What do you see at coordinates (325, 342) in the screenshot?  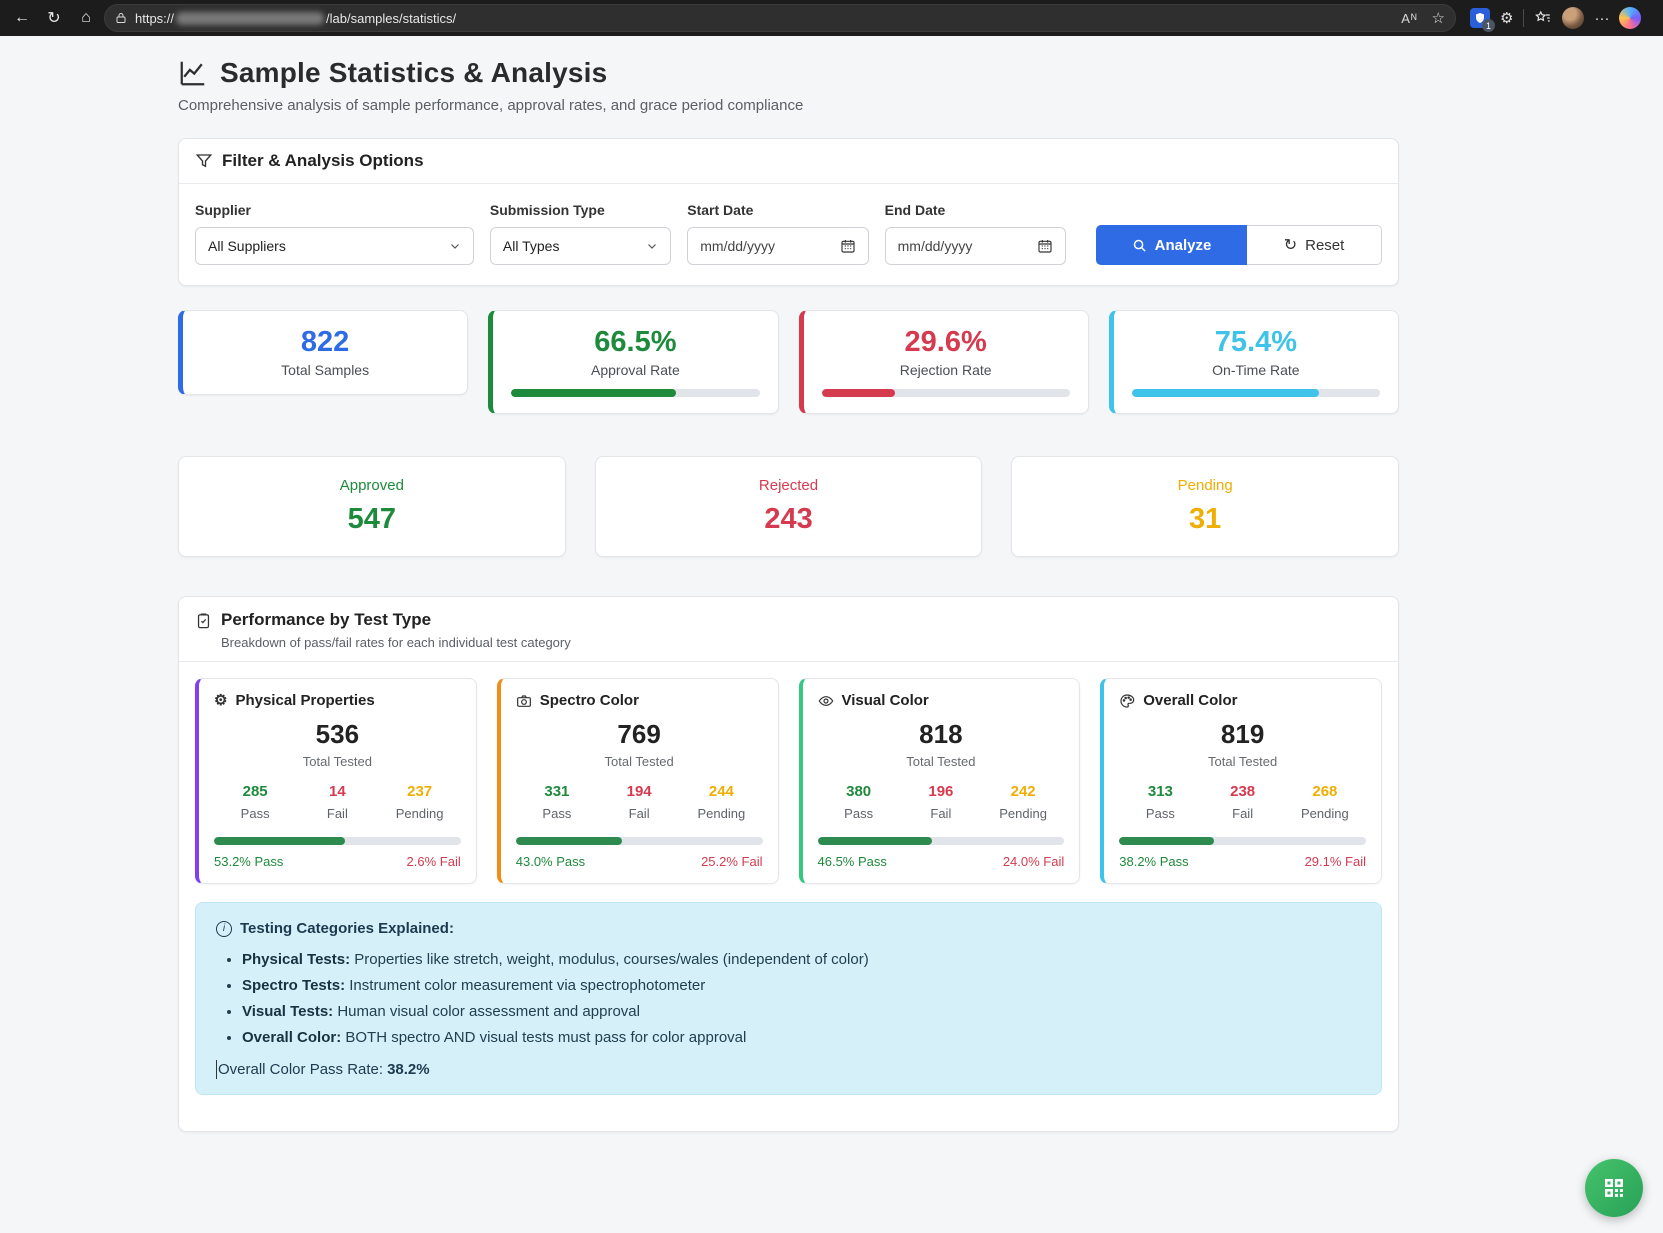 I see `kpi-value: 822` at bounding box center [325, 342].